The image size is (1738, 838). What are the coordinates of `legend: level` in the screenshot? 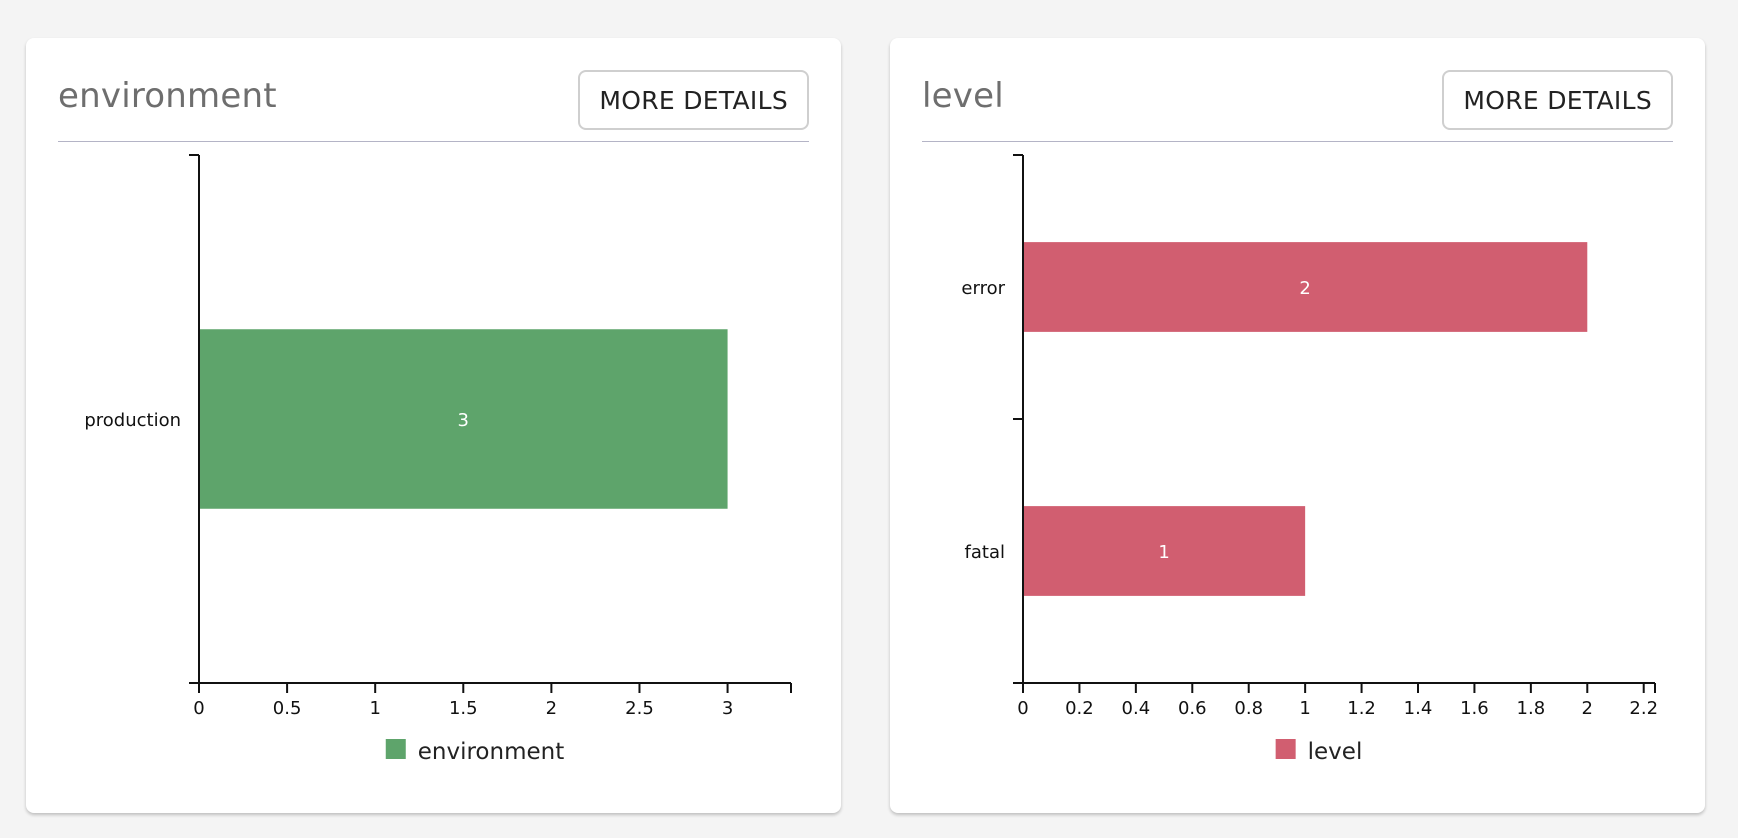 It's located at (1319, 752).